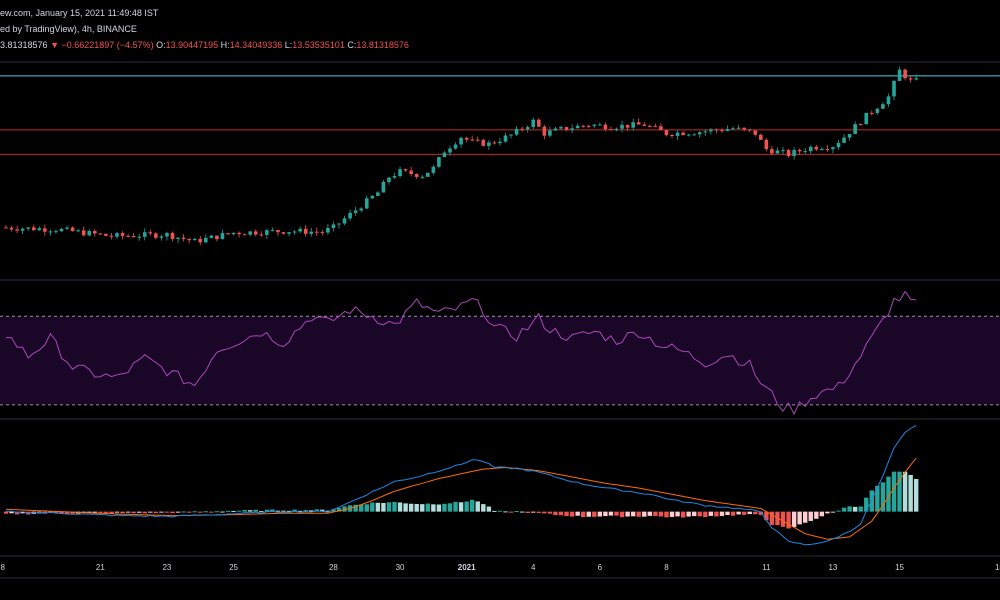 This screenshot has width=1000, height=600. Describe the element at coordinates (400, 567) in the screenshot. I see `x-tick-label: 30` at that location.